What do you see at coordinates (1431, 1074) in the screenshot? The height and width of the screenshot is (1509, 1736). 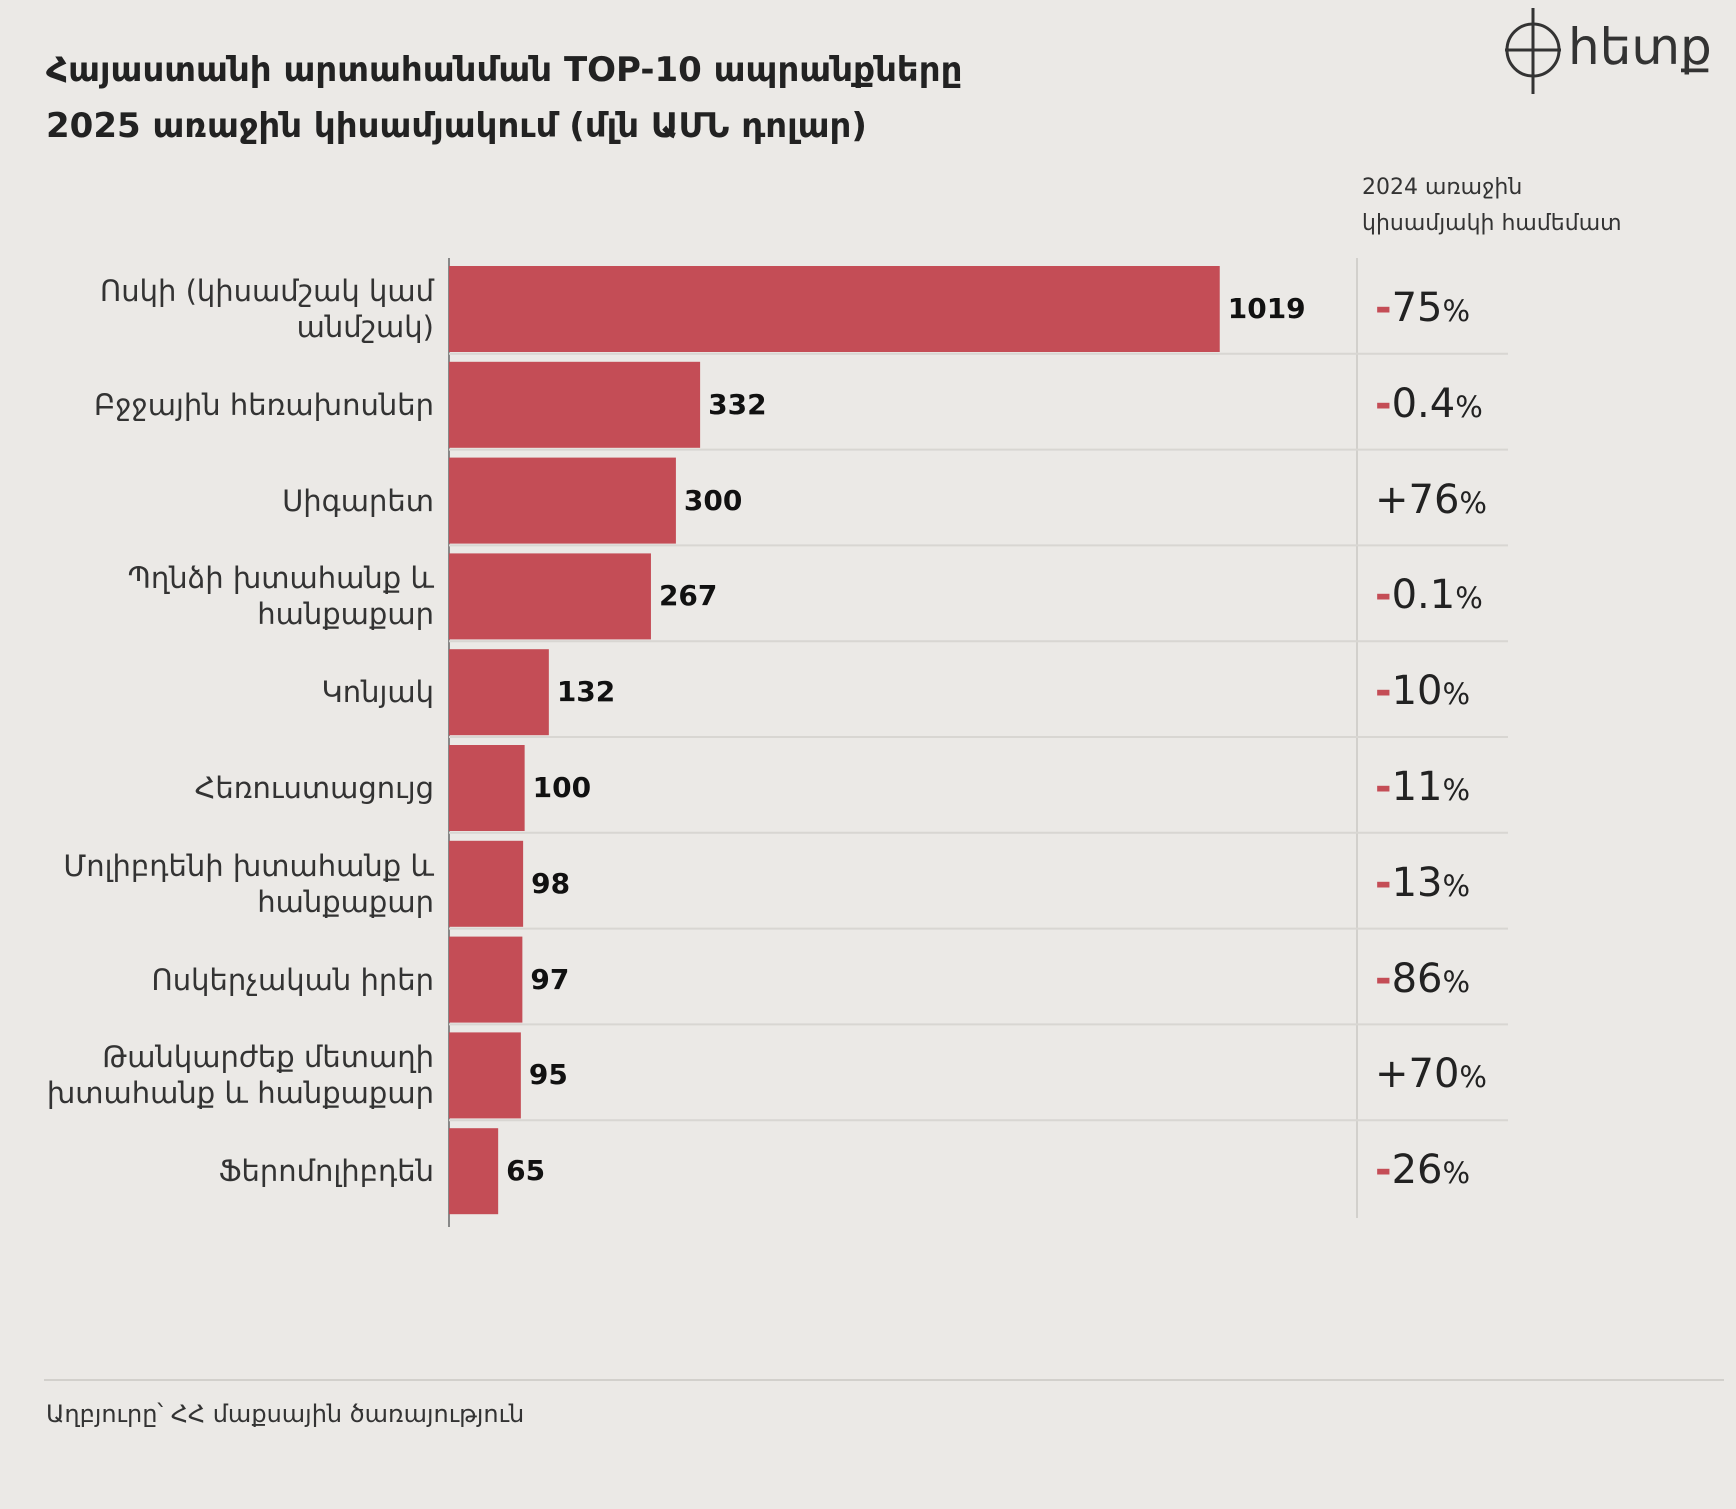 I see `change-label: +70%` at bounding box center [1431, 1074].